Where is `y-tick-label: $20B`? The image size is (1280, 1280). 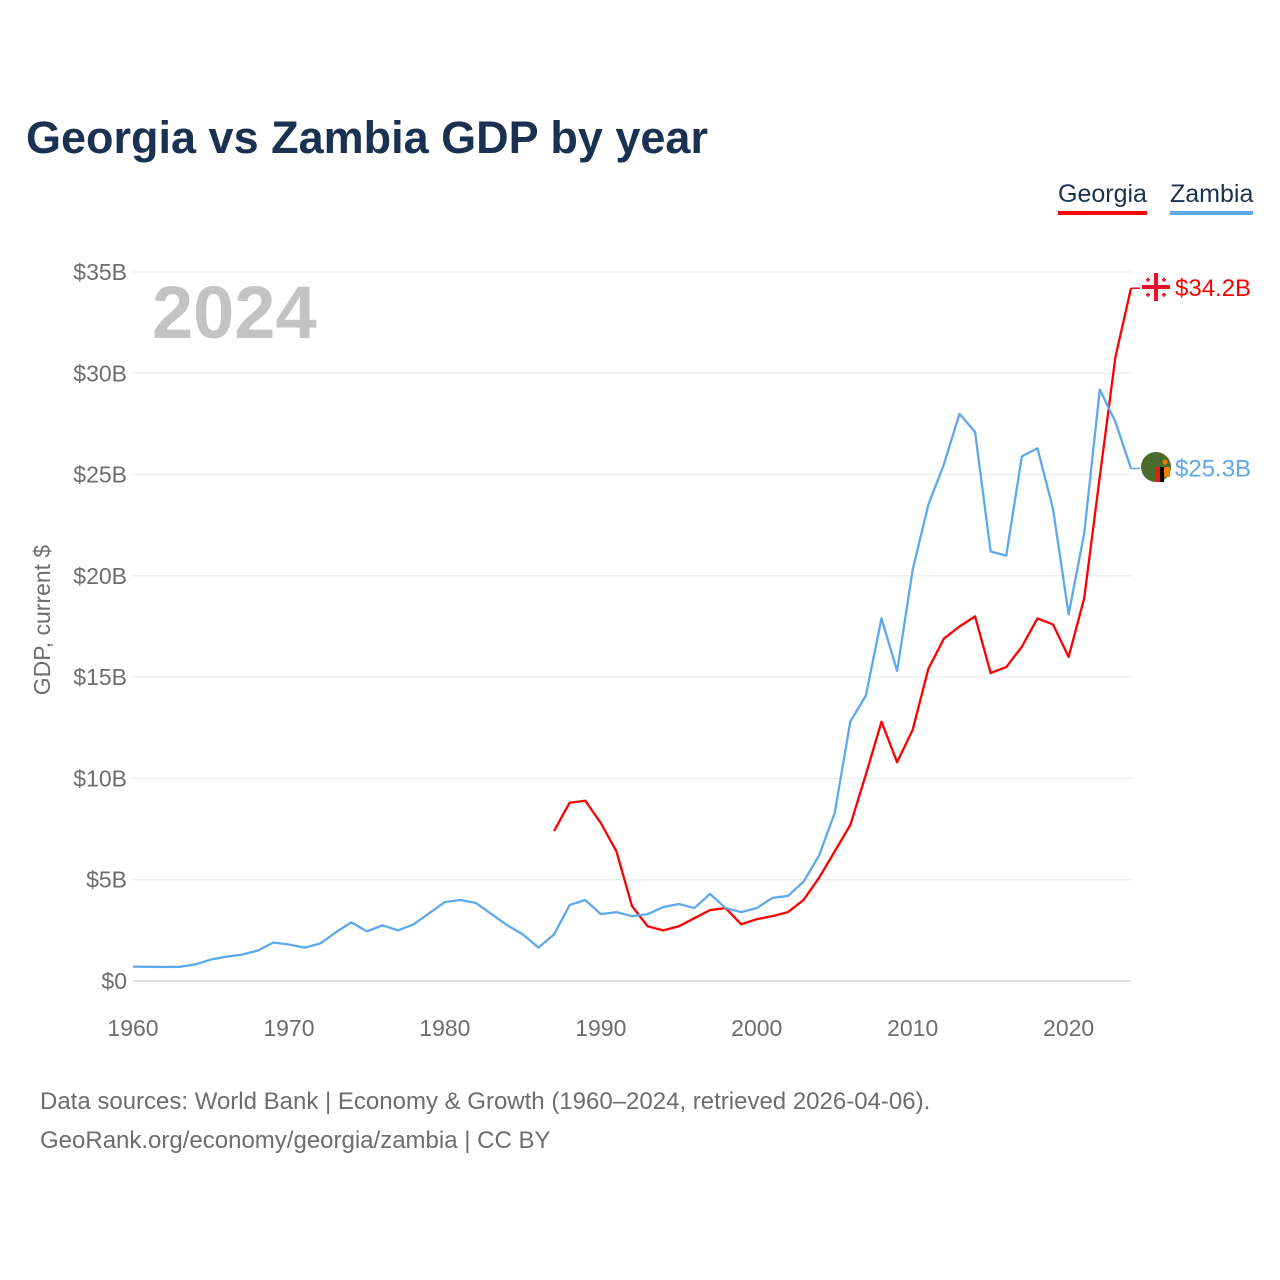
y-tick-label: $20B is located at coordinates (100, 576).